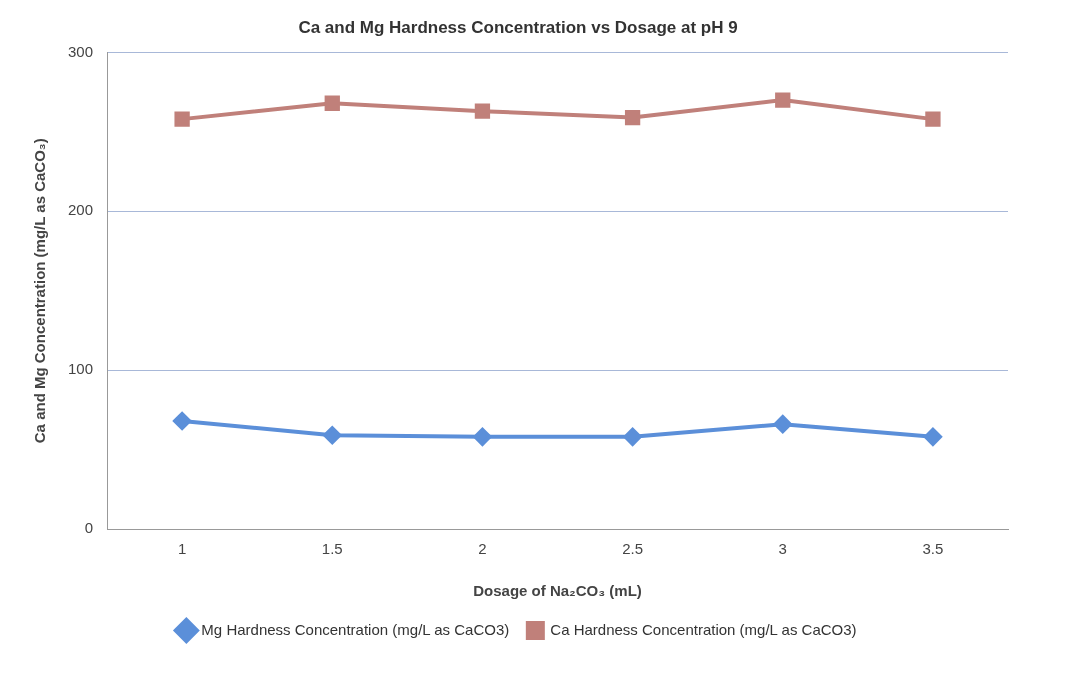 The width and height of the screenshot is (1065, 676). Describe the element at coordinates (703, 629) in the screenshot. I see `legend-label: Ca Hardness Concentration (mg/L as CaCO3)` at that location.